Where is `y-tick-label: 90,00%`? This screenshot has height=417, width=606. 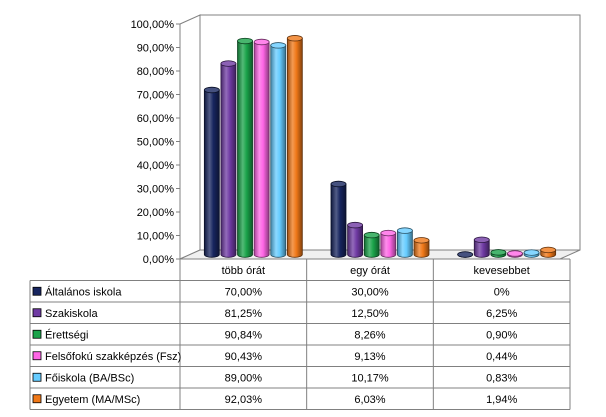 y-tick-label: 90,00% is located at coordinates (156, 49).